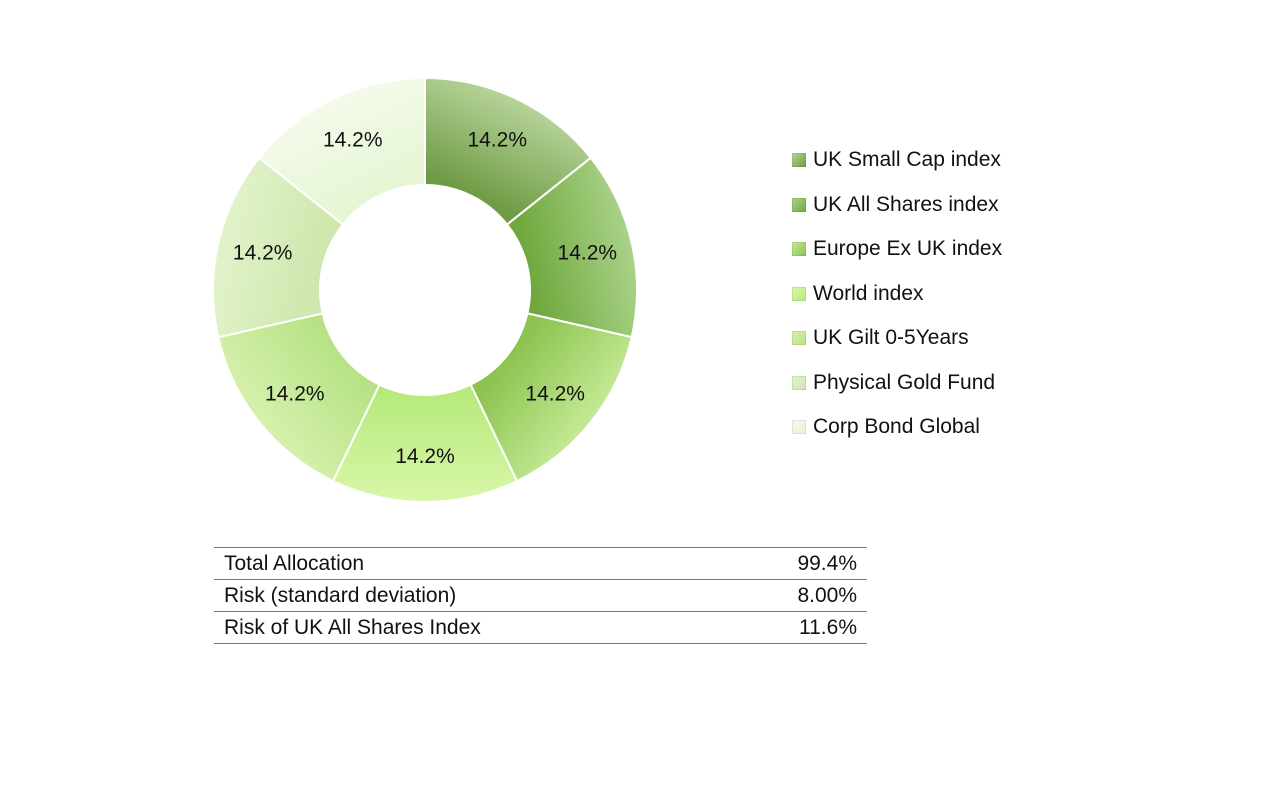 The height and width of the screenshot is (785, 1280). I want to click on slice-label-0: 14.2%, so click(497, 139).